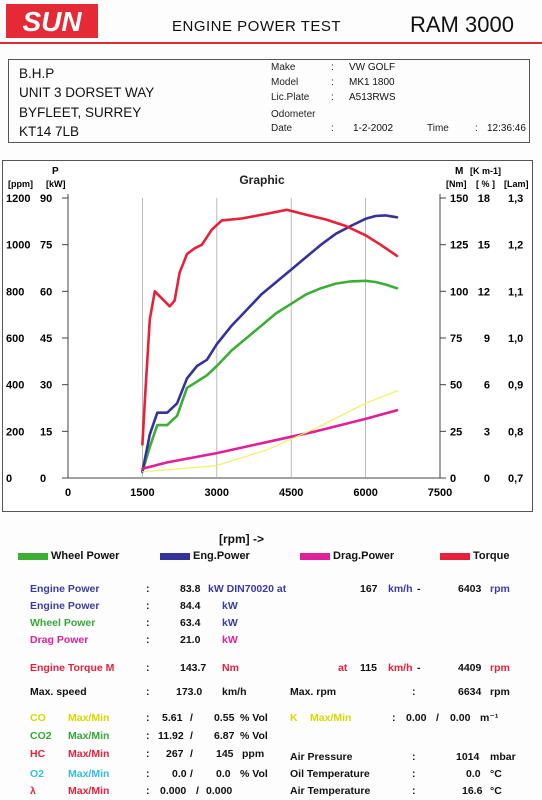 Image resolution: width=542 pixels, height=800 pixels. What do you see at coordinates (148, 606) in the screenshot?
I see `ep2-colon: :` at bounding box center [148, 606].